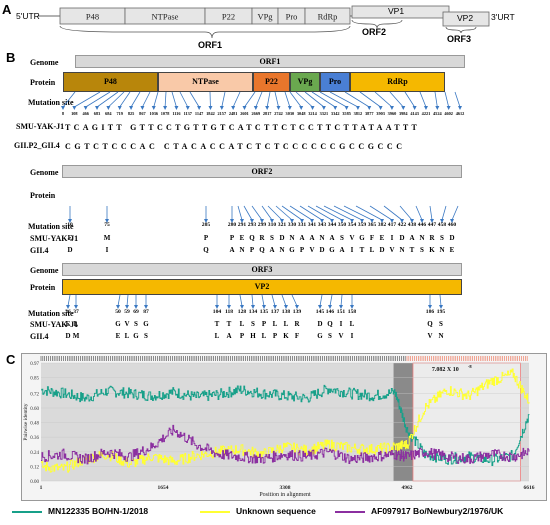 This screenshot has width=550, height=525. I want to click on orf1-site-15: 2481, so click(233, 113).